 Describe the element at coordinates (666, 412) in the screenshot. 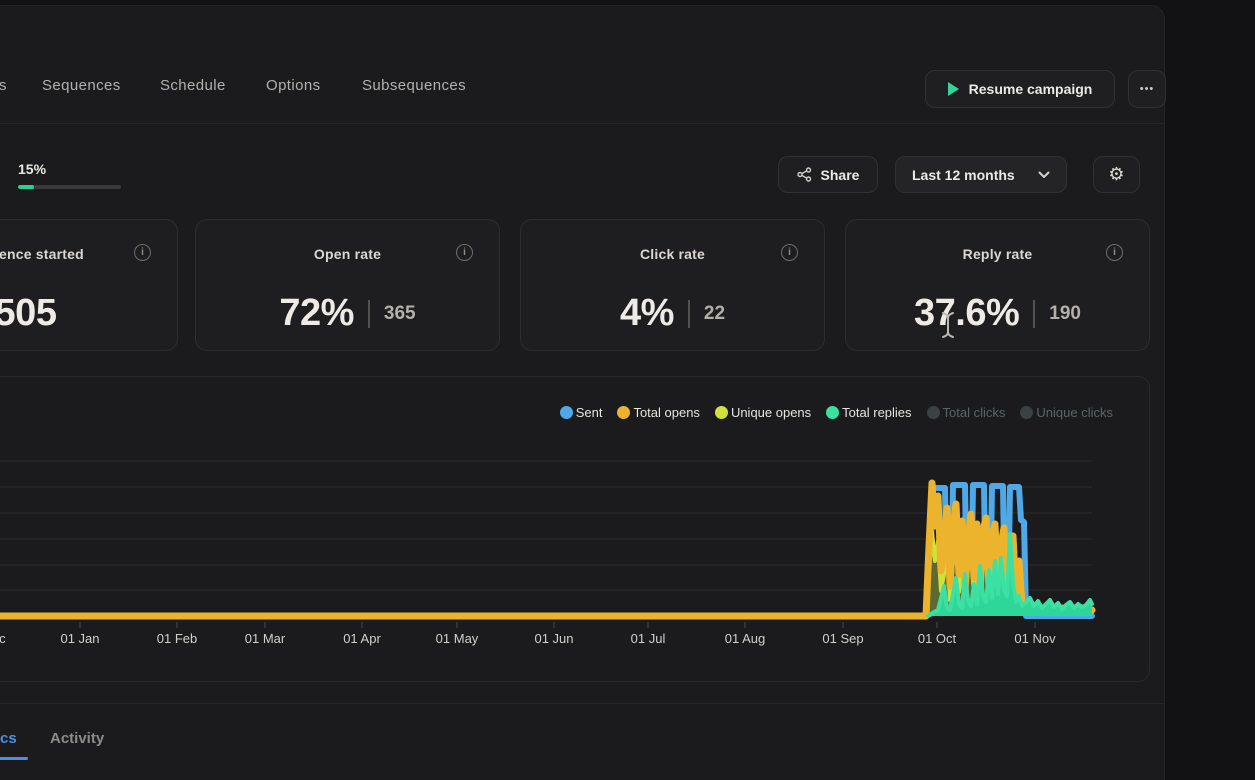

I see `legend-label: Total opens` at that location.